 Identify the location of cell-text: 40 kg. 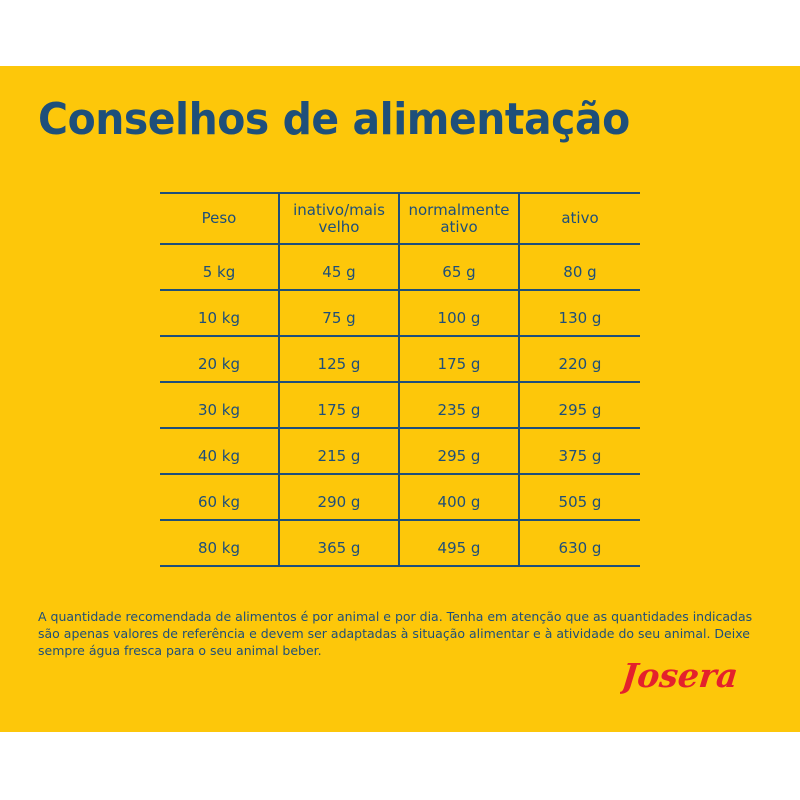
(219, 456).